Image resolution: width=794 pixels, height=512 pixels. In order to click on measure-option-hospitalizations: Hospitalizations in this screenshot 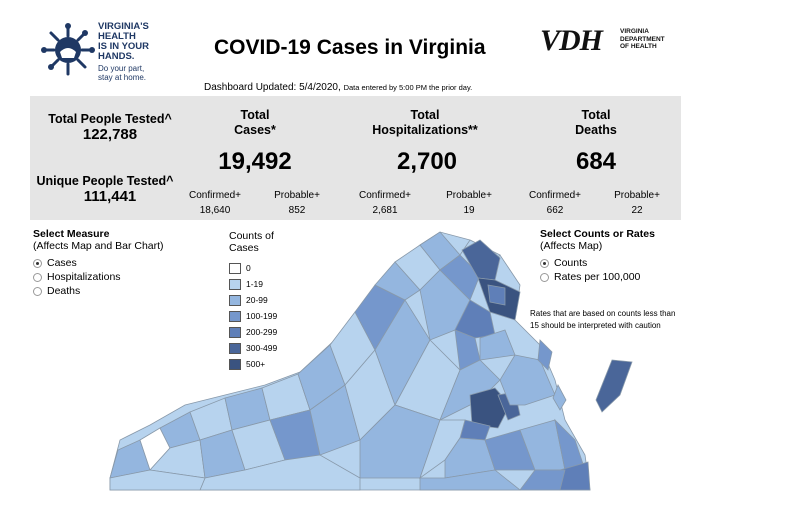, I will do `click(98, 277)`.